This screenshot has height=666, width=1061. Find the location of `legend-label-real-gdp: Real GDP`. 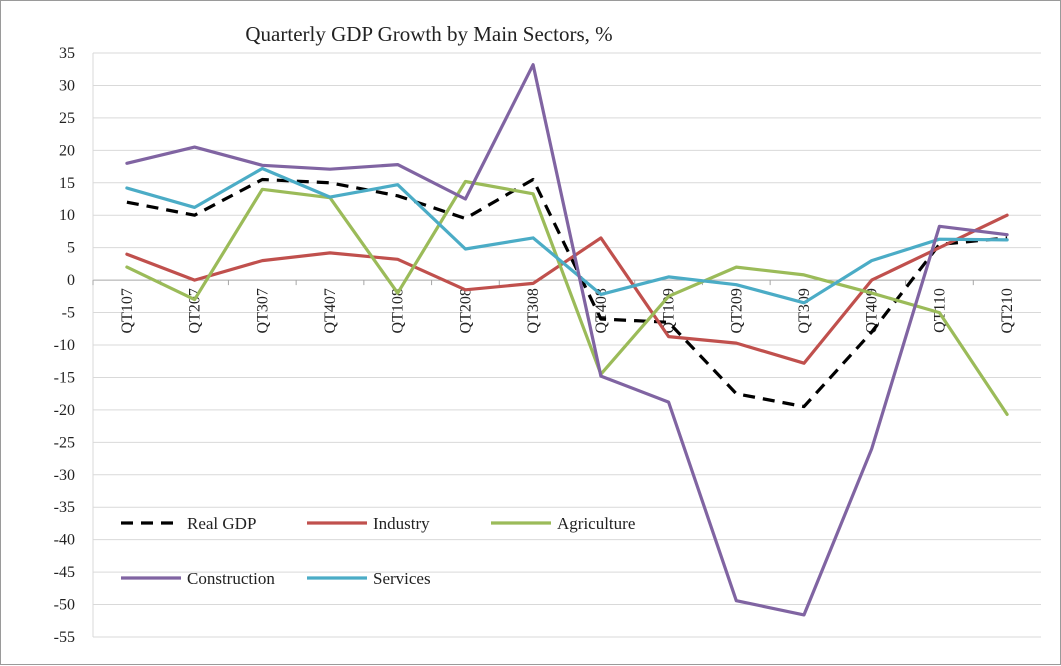

legend-label-real-gdp: Real GDP is located at coordinates (221, 523).